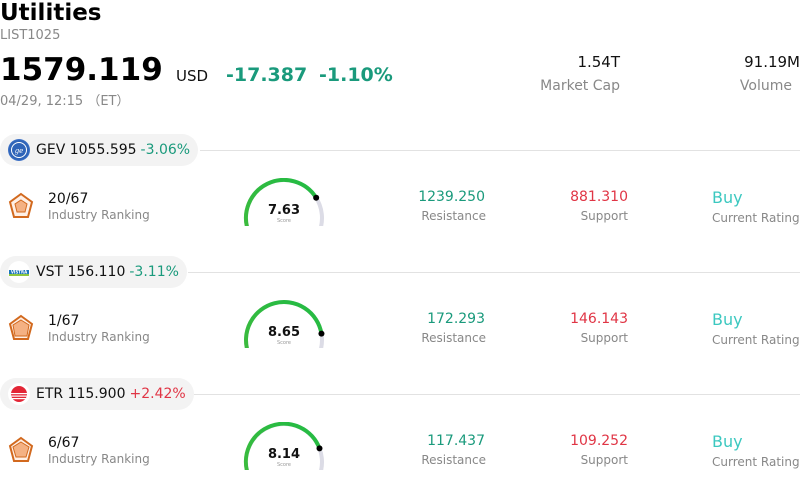  I want to click on stock-pill-etr: ETR 115.900 +2.42%, so click(97, 394).